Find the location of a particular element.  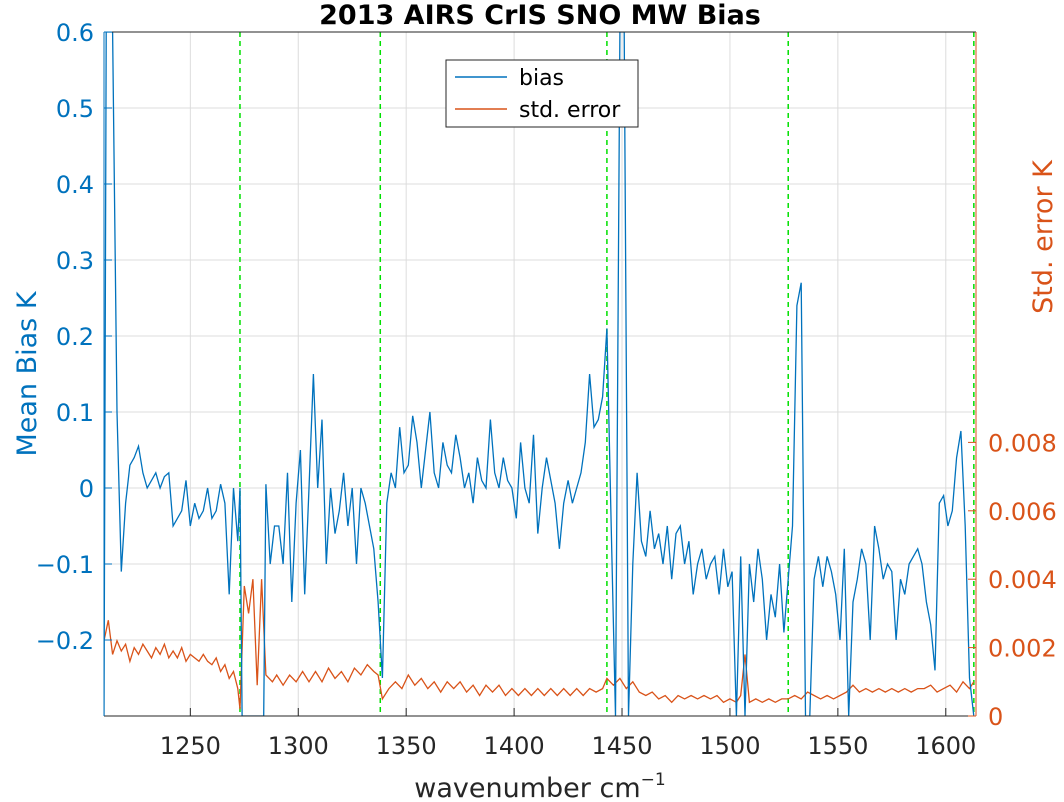

y-right-axis-label: Std. error K is located at coordinates (1043, 236).